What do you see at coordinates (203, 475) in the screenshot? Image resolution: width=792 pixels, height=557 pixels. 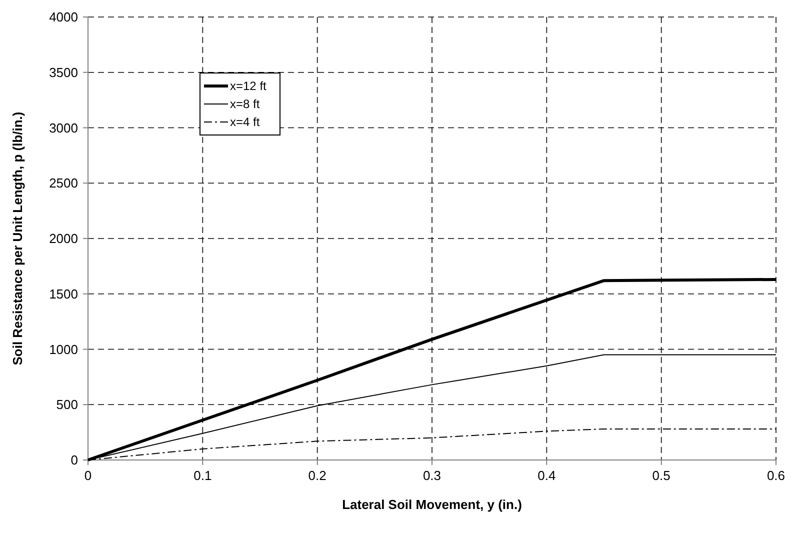 I see `x-tick-label: 0.1` at bounding box center [203, 475].